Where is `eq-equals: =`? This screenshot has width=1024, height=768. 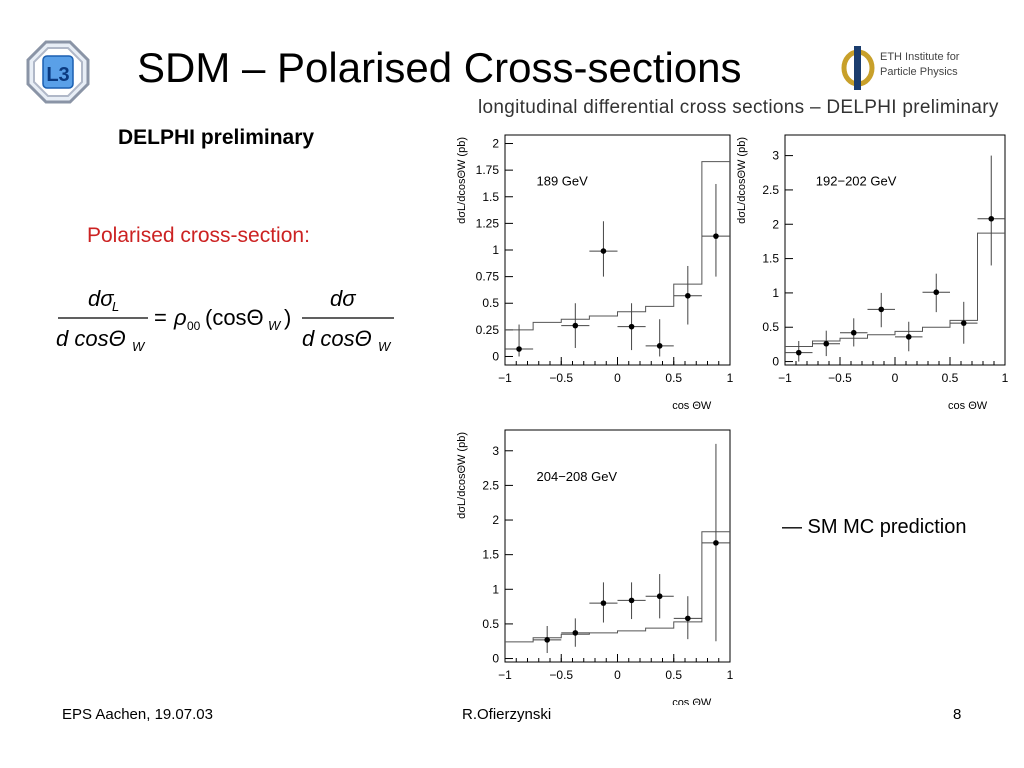 eq-equals: = is located at coordinates (160, 317).